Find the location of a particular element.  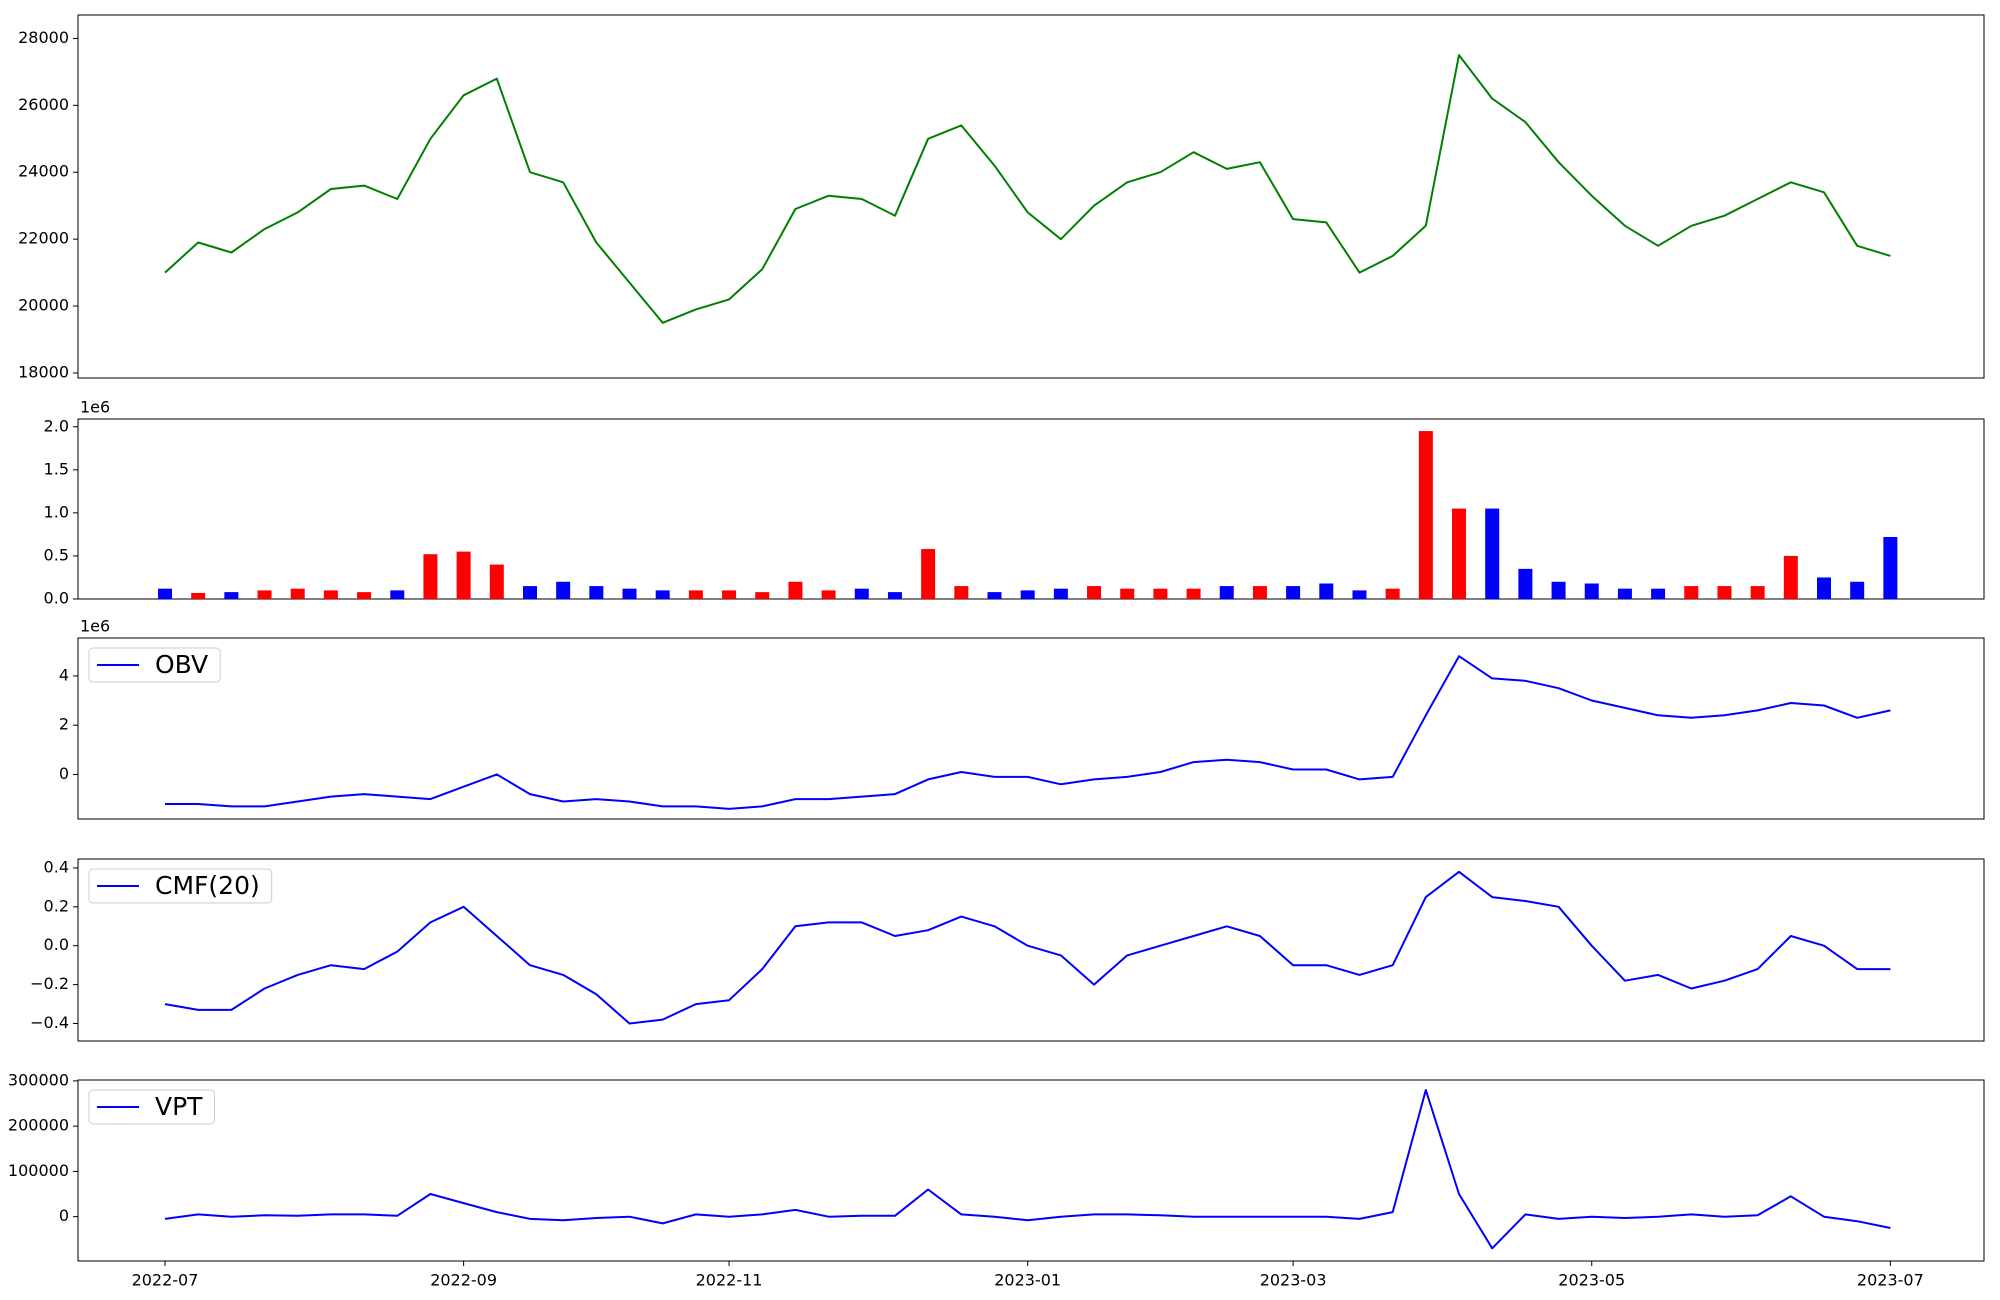

y-tick-label: 1.0 is located at coordinates (56, 511).